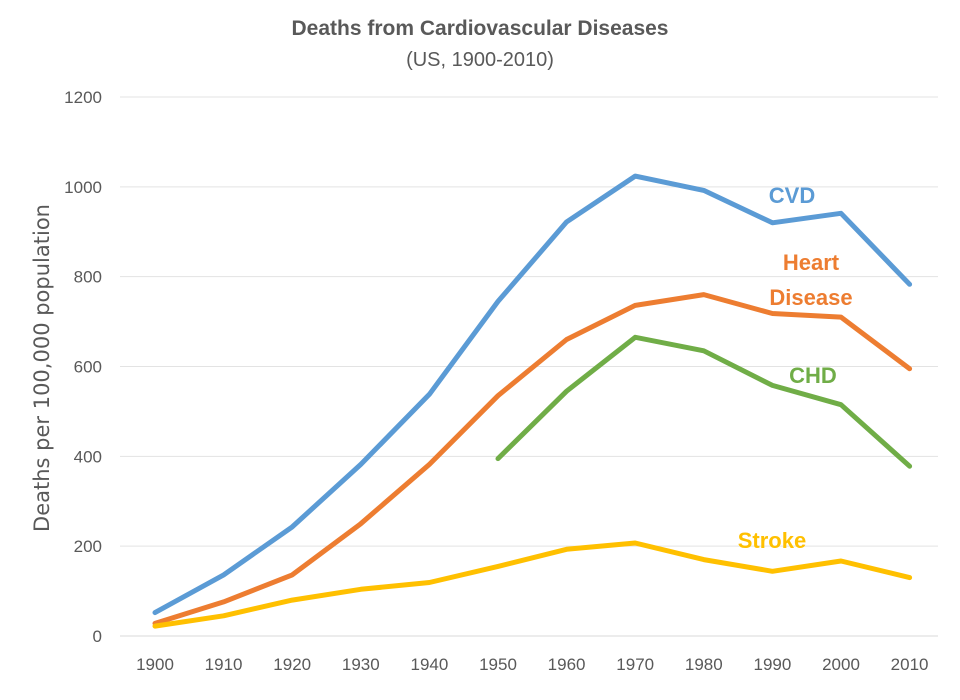 This screenshot has height=700, width=960. Describe the element at coordinates (811, 262) in the screenshot. I see `series-label-heart-disease: Heart` at that location.